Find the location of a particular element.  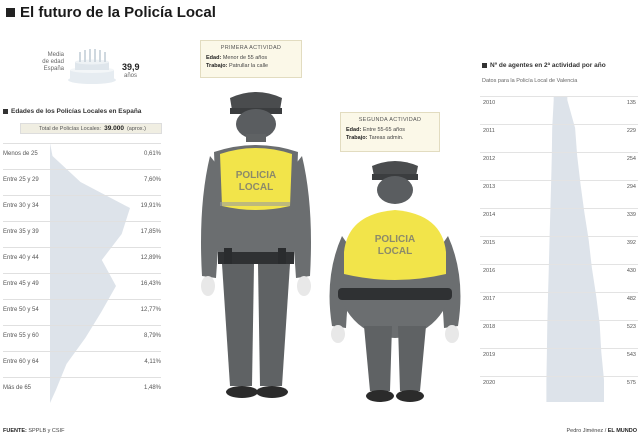

year-row-value: 543 is located at coordinates (631, 355).